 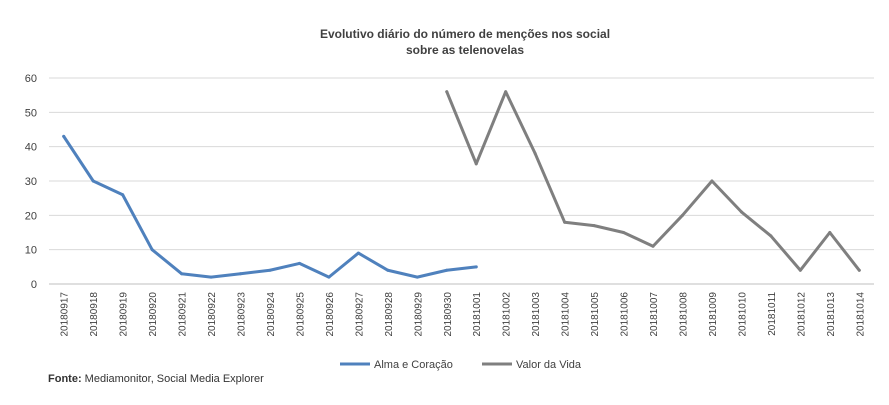 What do you see at coordinates (860, 314) in the screenshot?
I see `x-tick-label: 20181014` at bounding box center [860, 314].